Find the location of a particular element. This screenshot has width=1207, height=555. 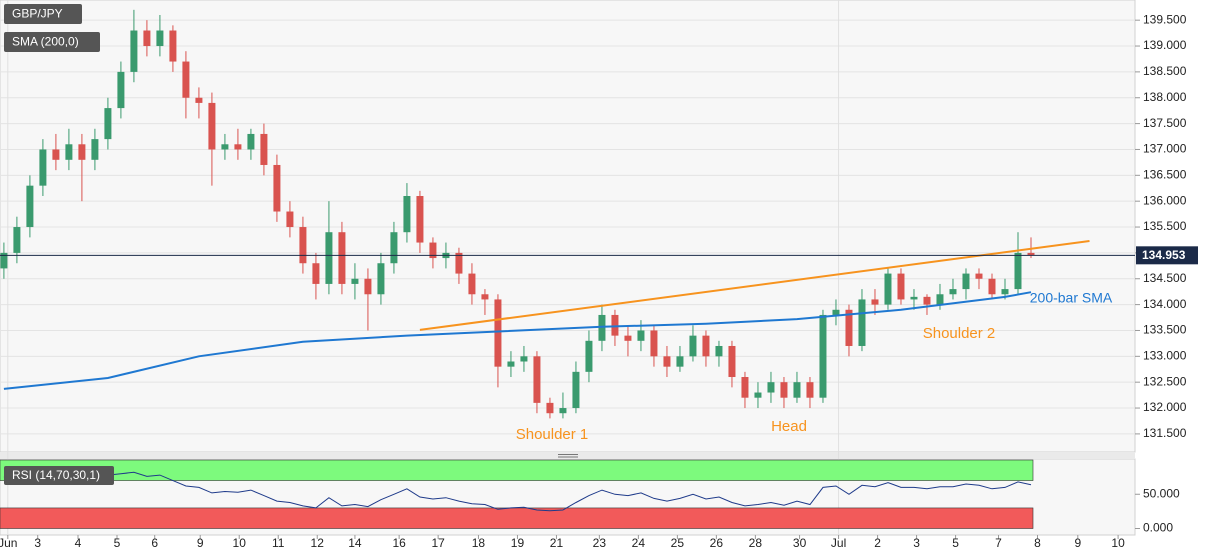

x-tick-label: 5 is located at coordinates (117, 543).